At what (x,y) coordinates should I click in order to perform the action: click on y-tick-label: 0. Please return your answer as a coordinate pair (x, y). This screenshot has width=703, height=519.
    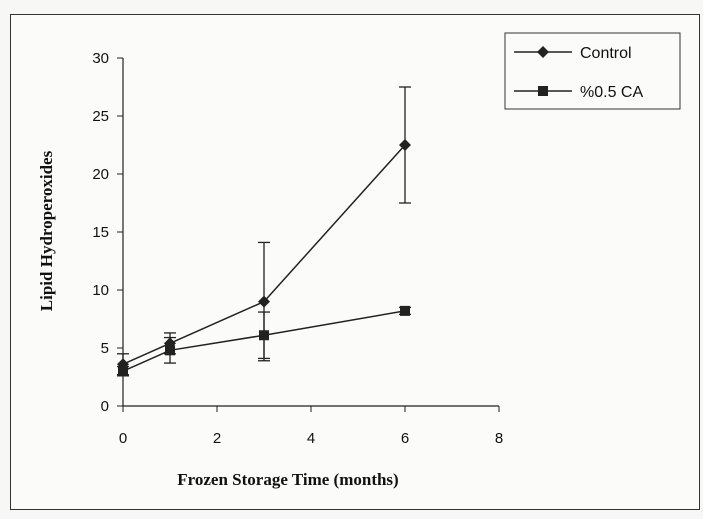
    Looking at the image, I should click on (105, 406).